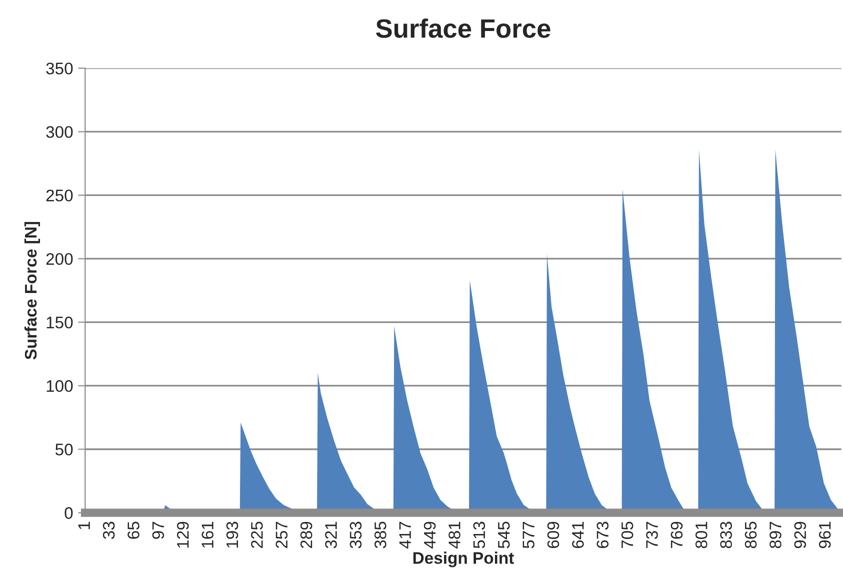 The image size is (843, 588). Describe the element at coordinates (59, 322) in the screenshot. I see `y-tick-label: 150` at that location.